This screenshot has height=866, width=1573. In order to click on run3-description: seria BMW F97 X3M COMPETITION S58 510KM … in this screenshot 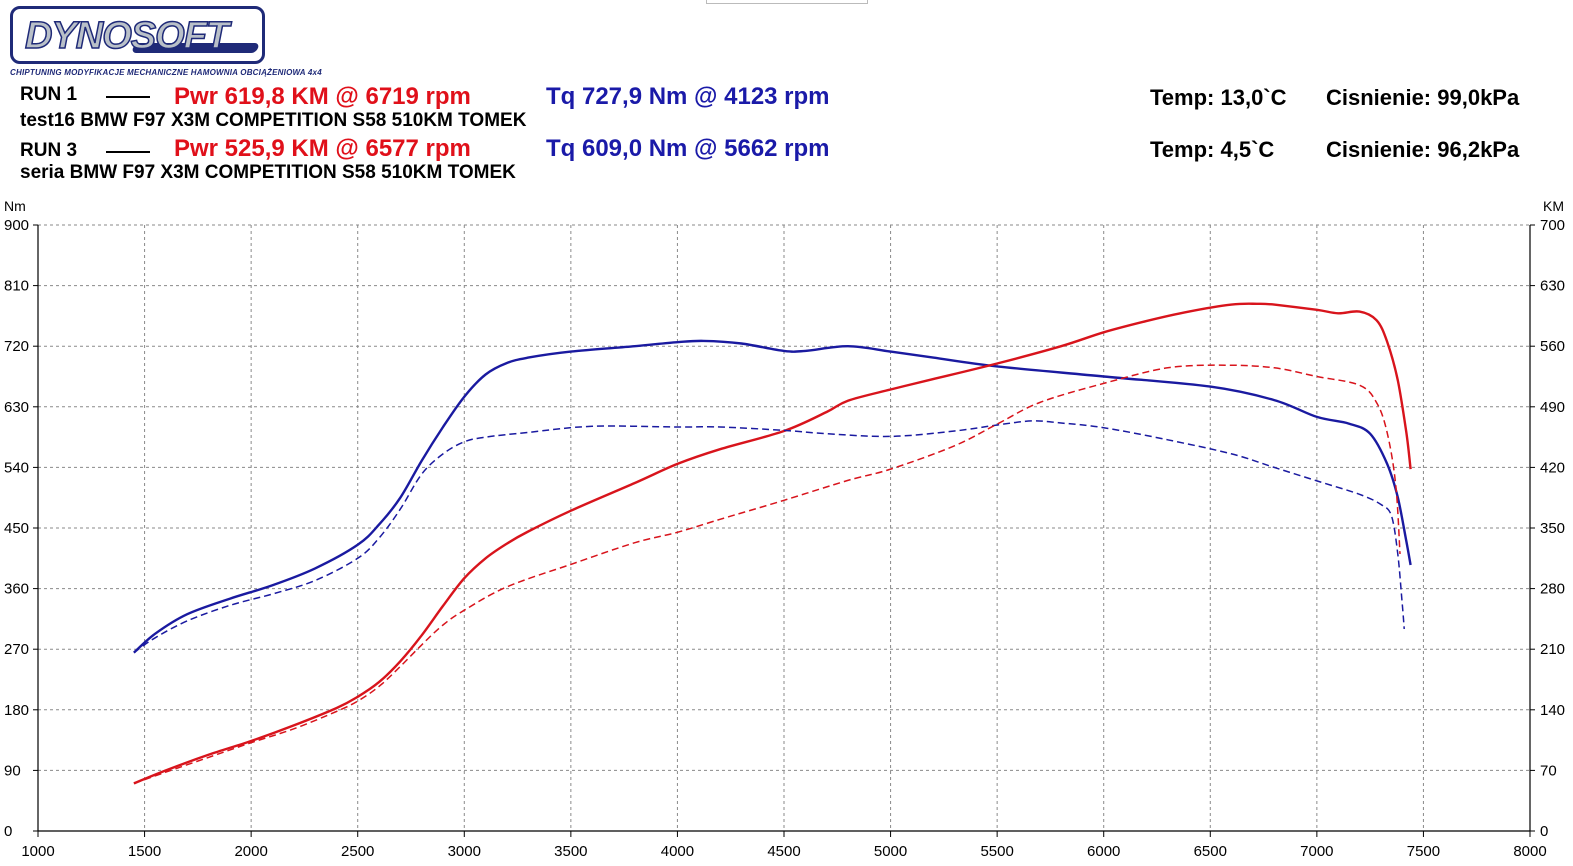, I will do `click(268, 172)`.